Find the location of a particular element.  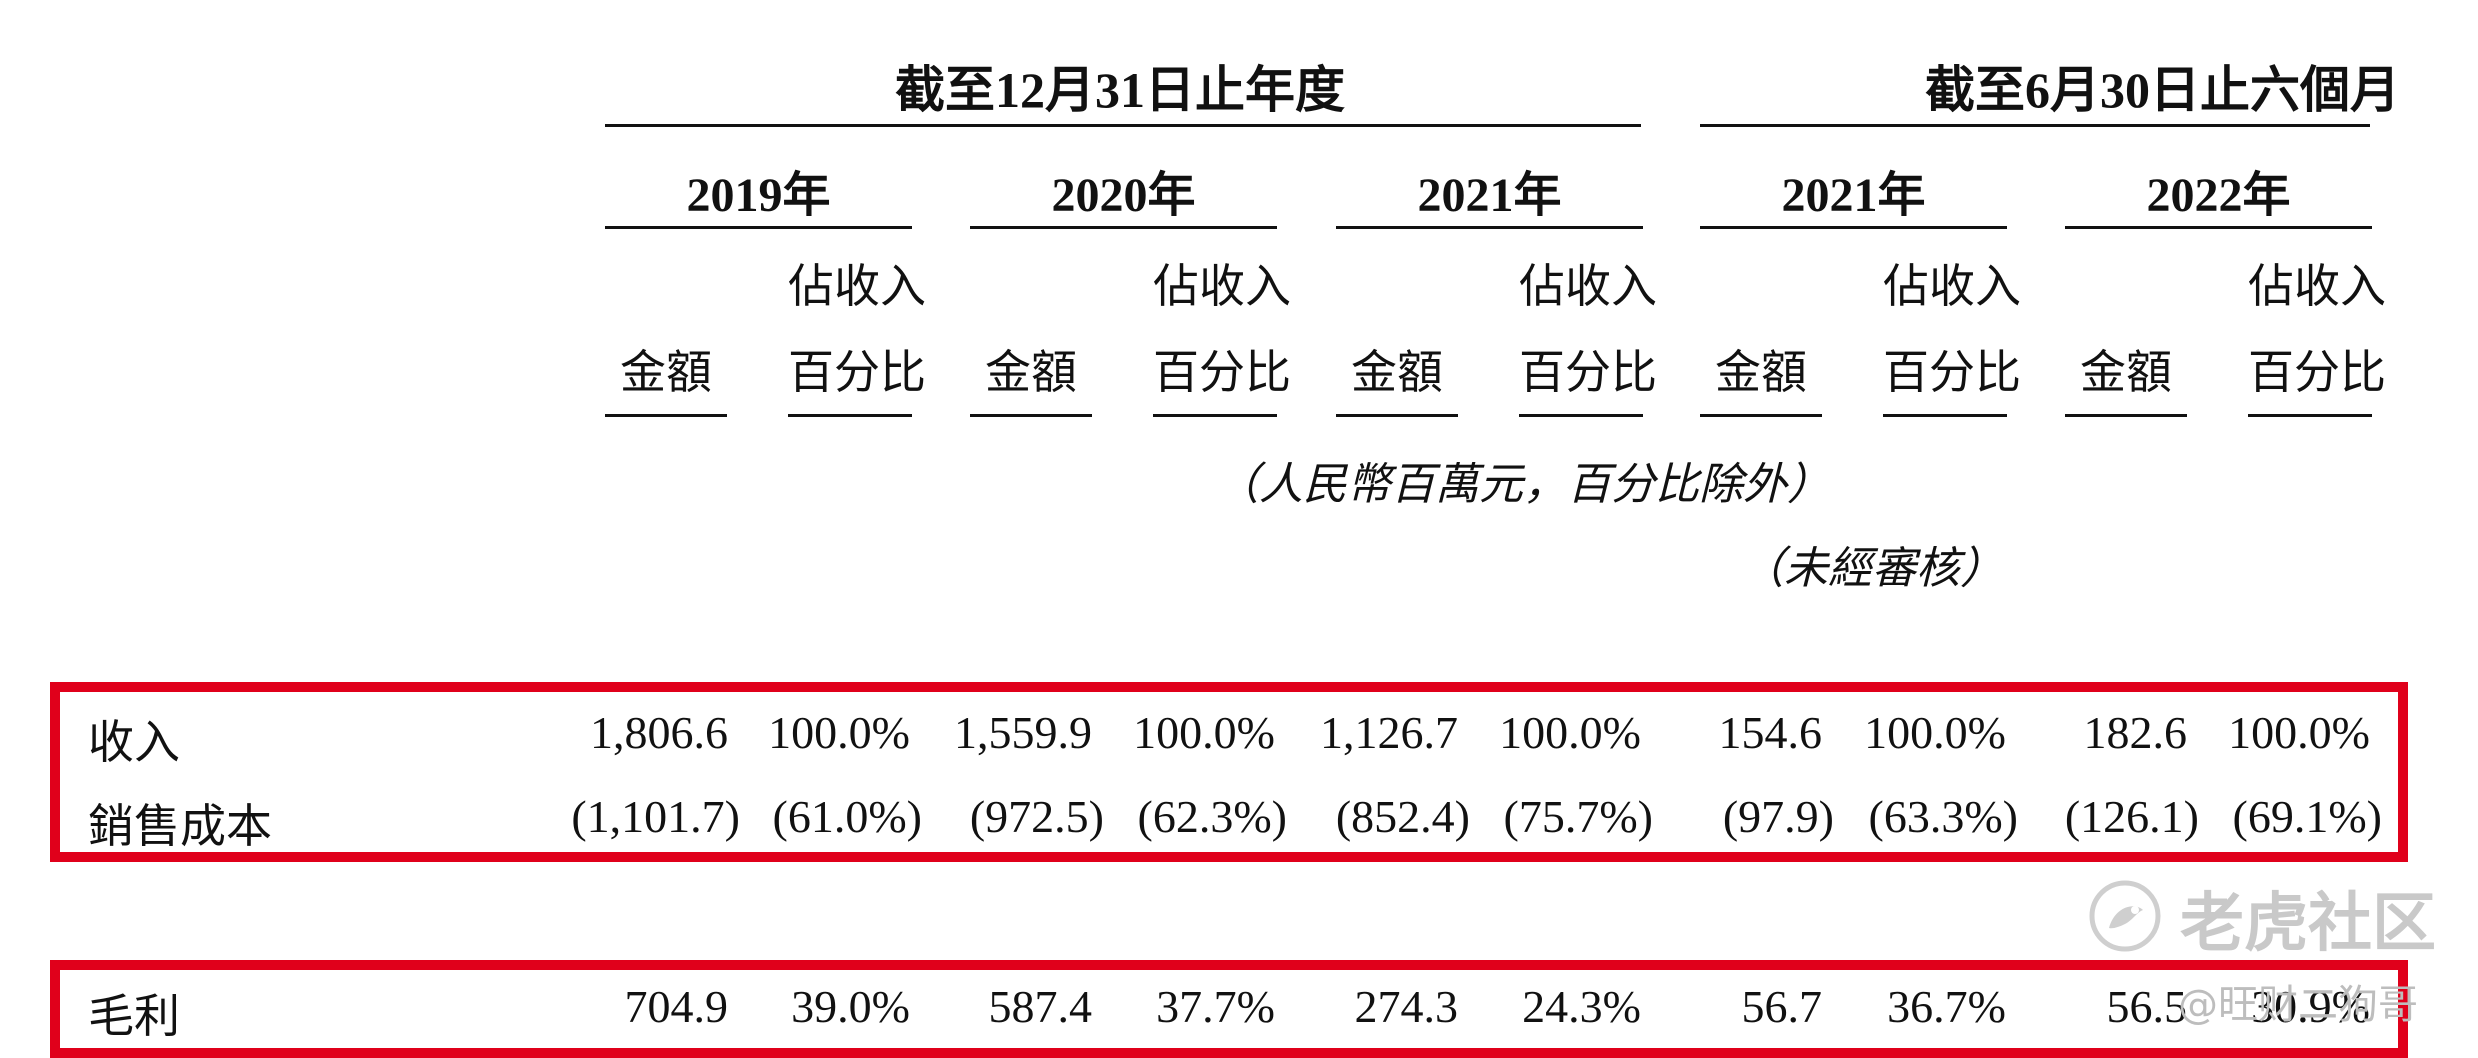

table-cell: 1,806.6 is located at coordinates (659, 732).